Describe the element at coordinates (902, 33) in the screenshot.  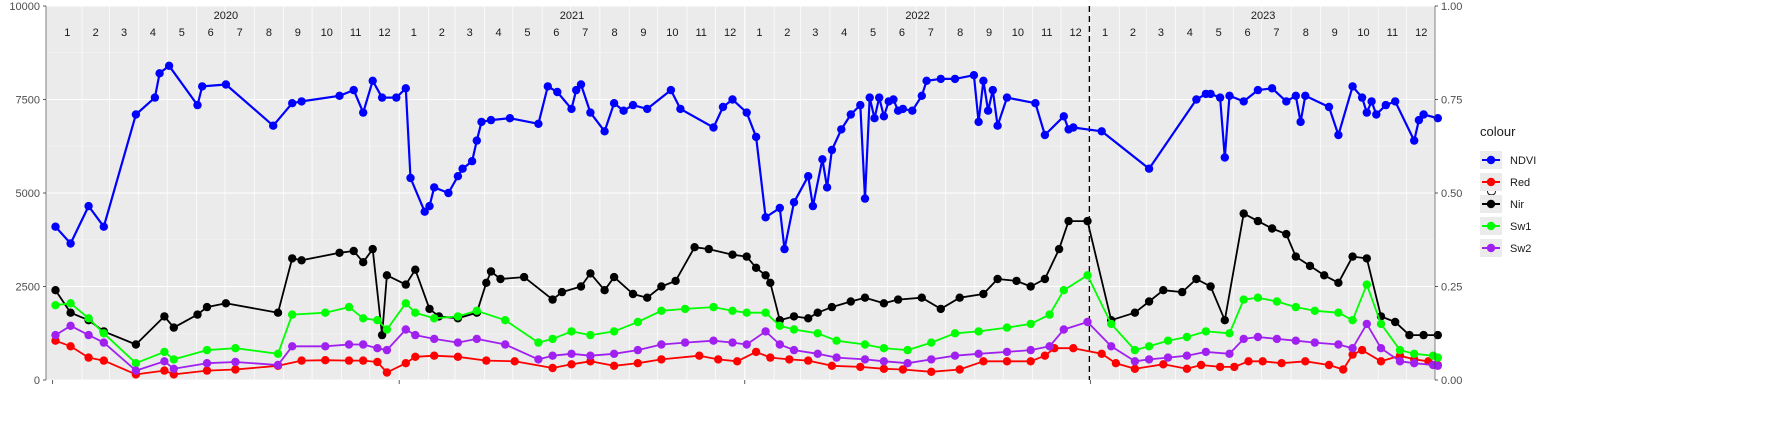
I see `month-label: 6` at that location.